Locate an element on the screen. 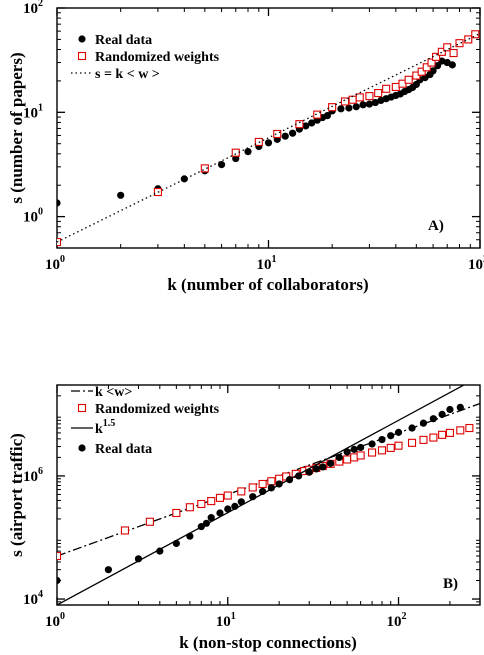  y-tick-label: 10¹ is located at coordinates (33, 111).